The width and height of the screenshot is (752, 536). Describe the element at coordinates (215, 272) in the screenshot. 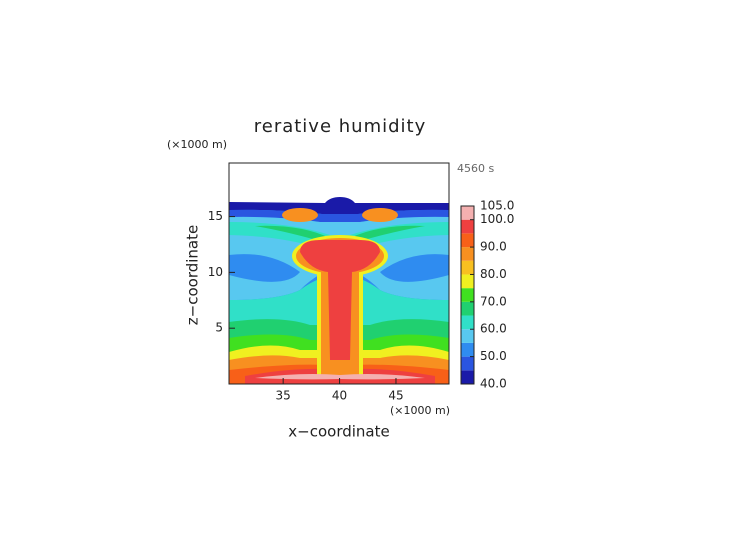

I see `y-tick-label: 10` at that location.